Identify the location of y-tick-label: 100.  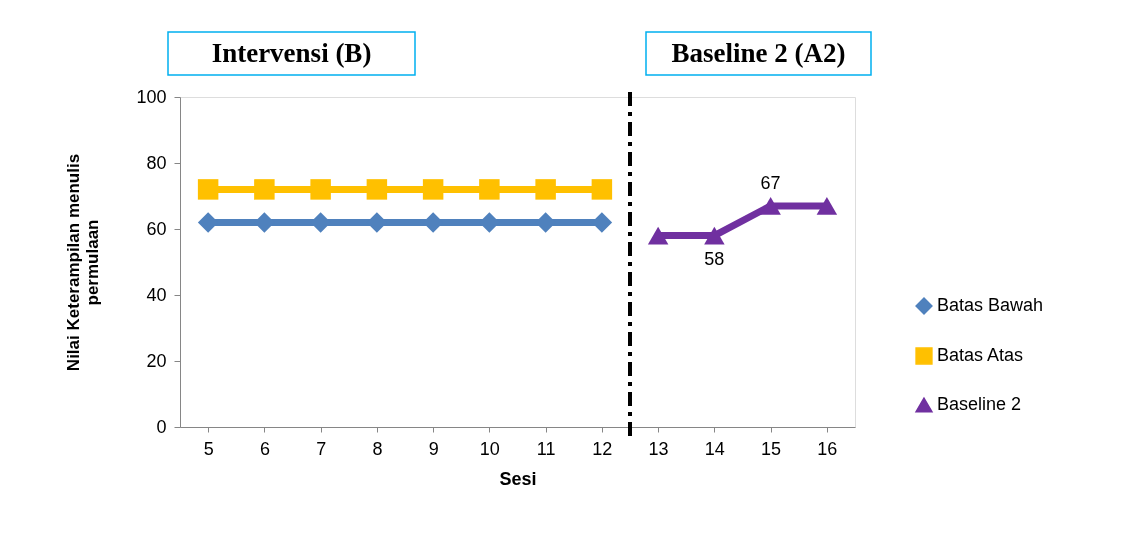
(151, 96).